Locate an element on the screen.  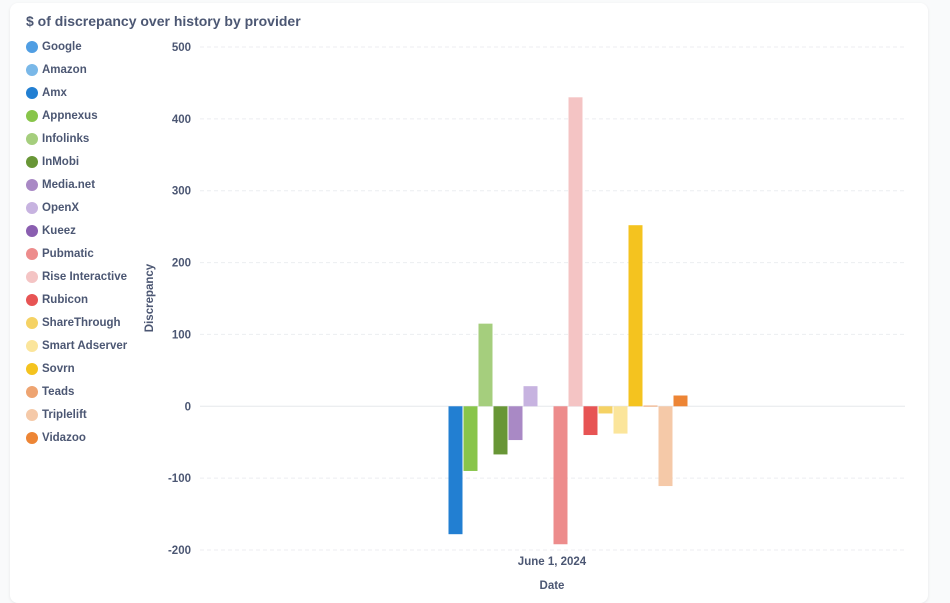
legend-item: Teads is located at coordinates (76, 391).